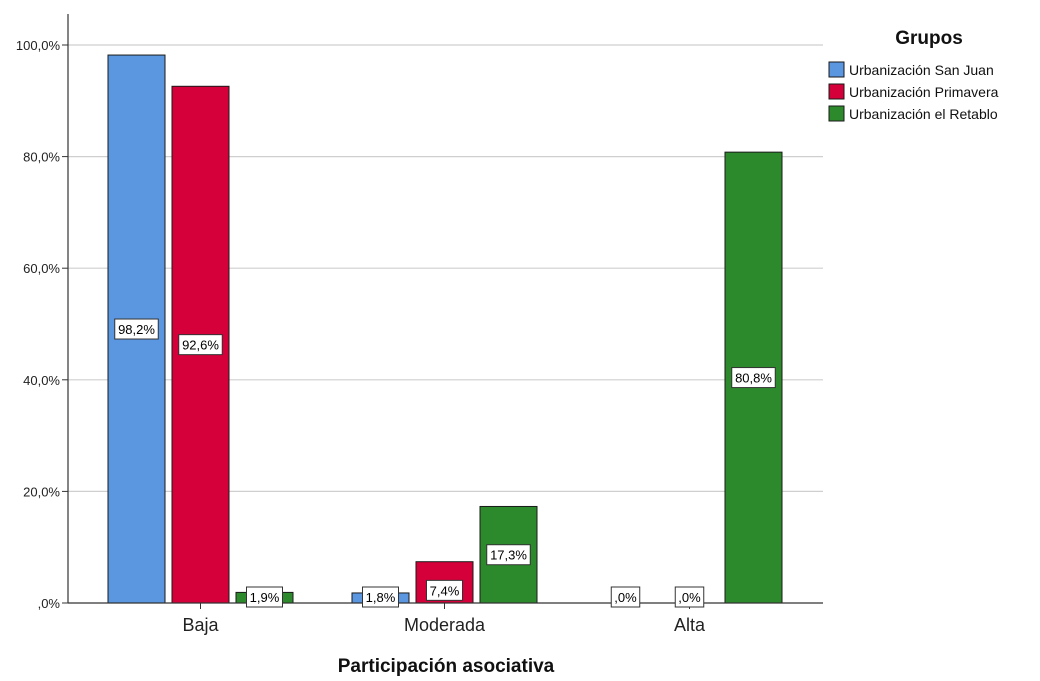 This screenshot has height=681, width=1040. Describe the element at coordinates (49, 603) in the screenshot. I see `y-tick-label: ,0%` at that location.